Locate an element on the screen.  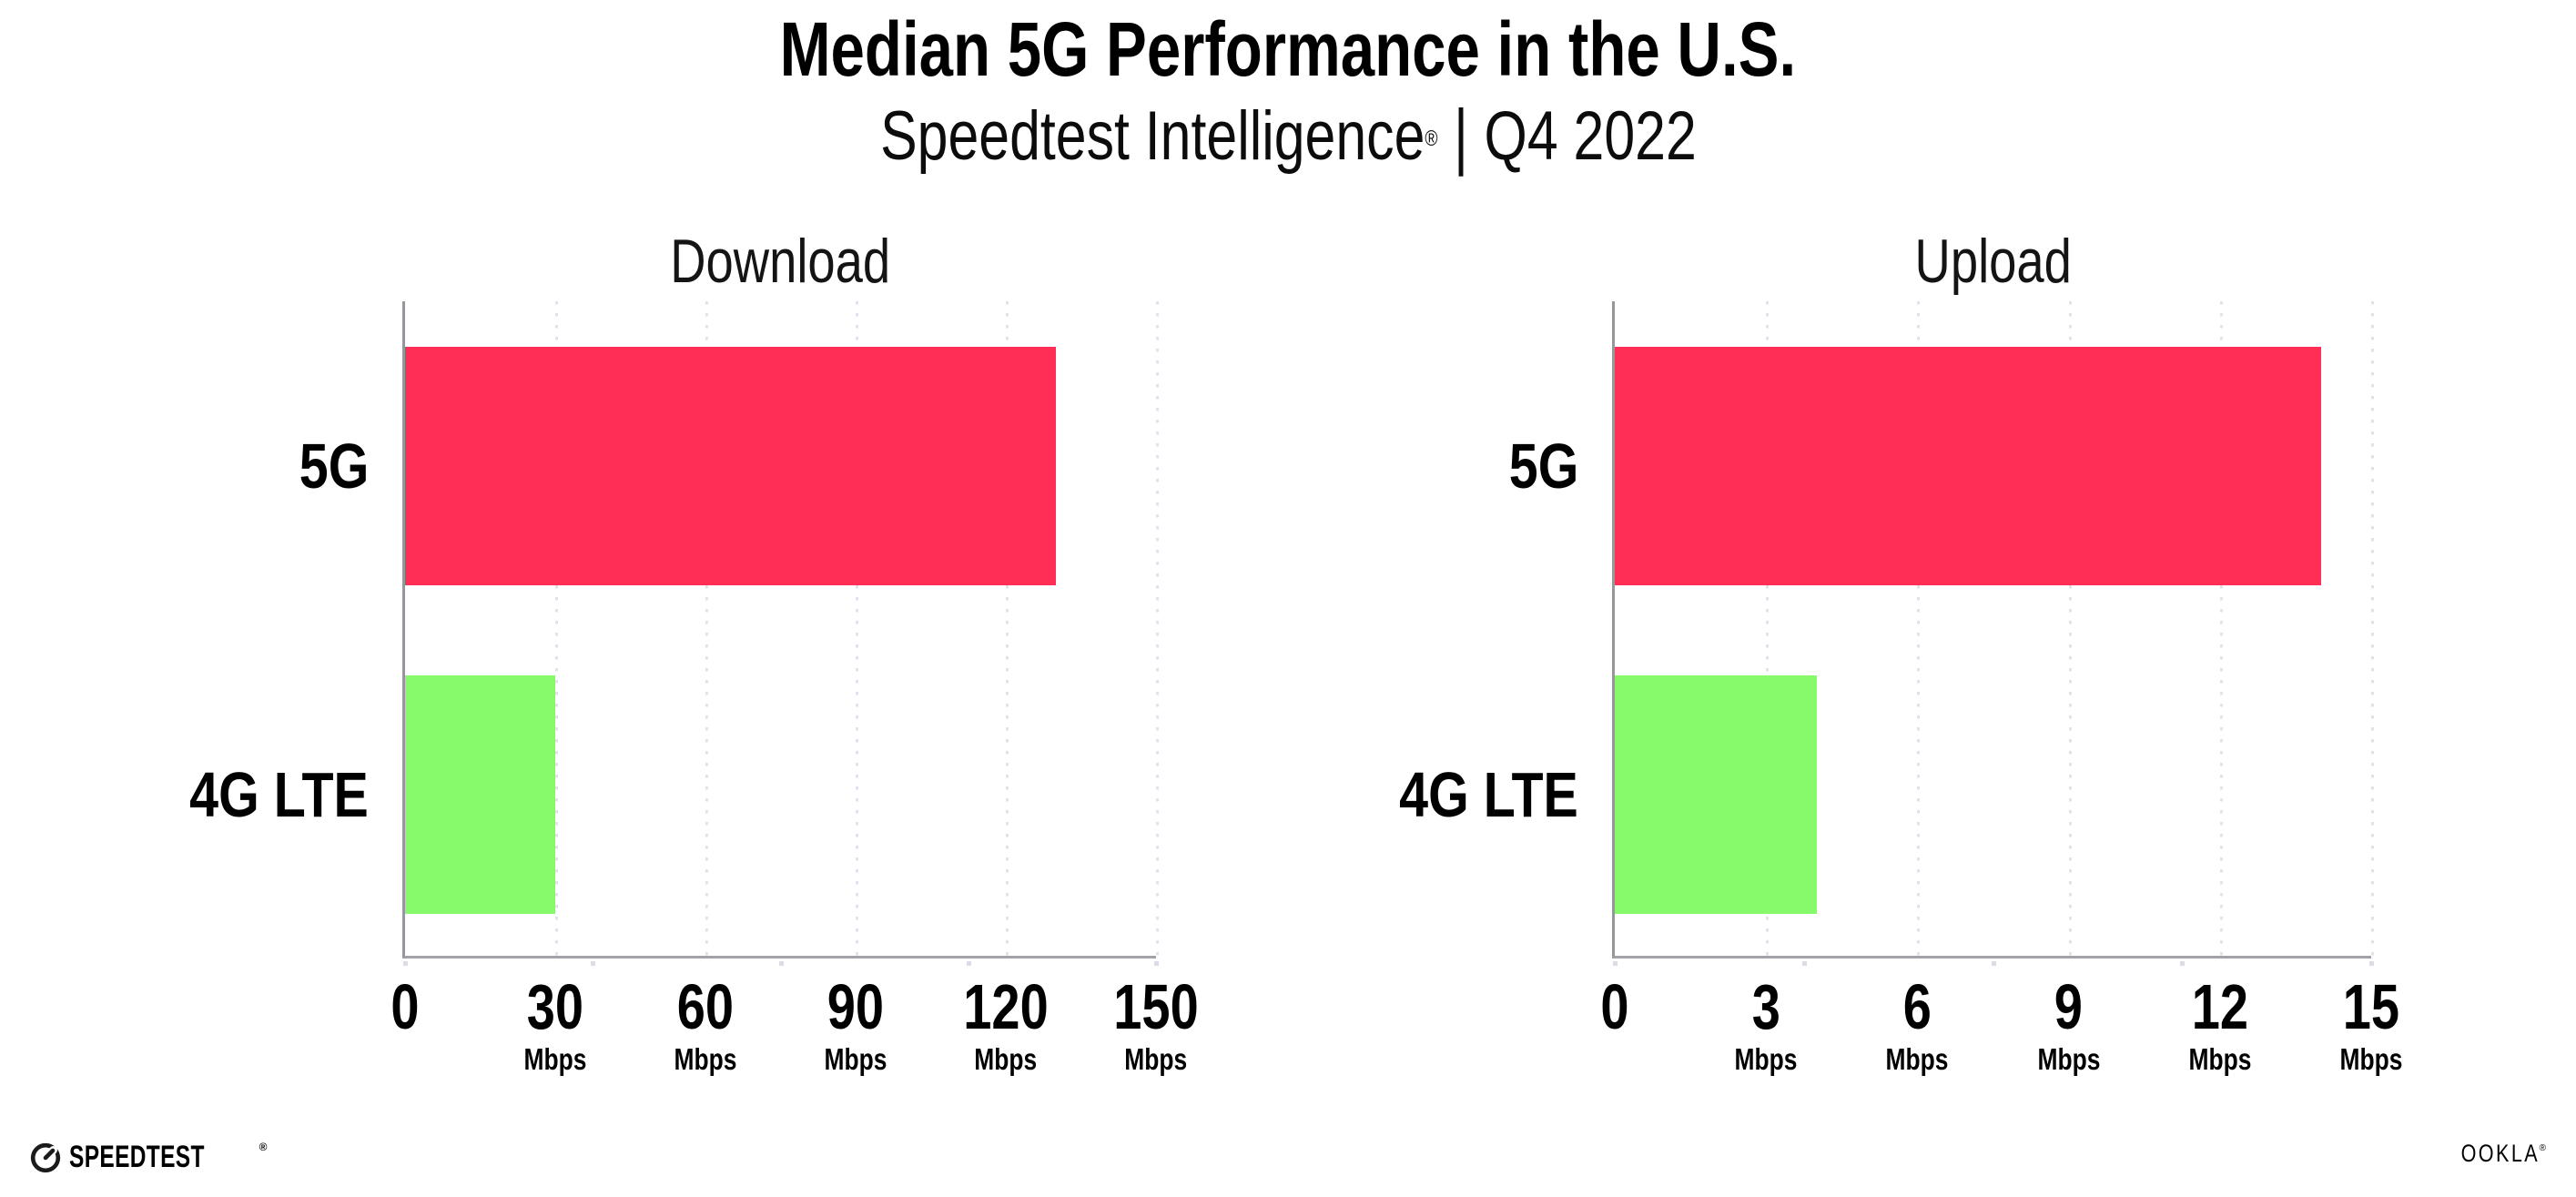
subtitle-period: Q4 2022 is located at coordinates (1590, 136).